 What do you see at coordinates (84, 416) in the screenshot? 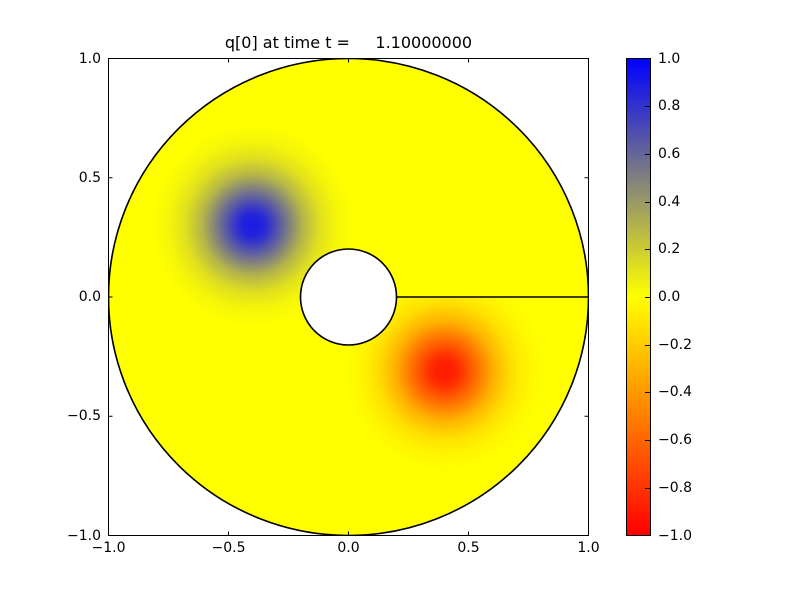
I see `y-tick-label: −0.5` at bounding box center [84, 416].